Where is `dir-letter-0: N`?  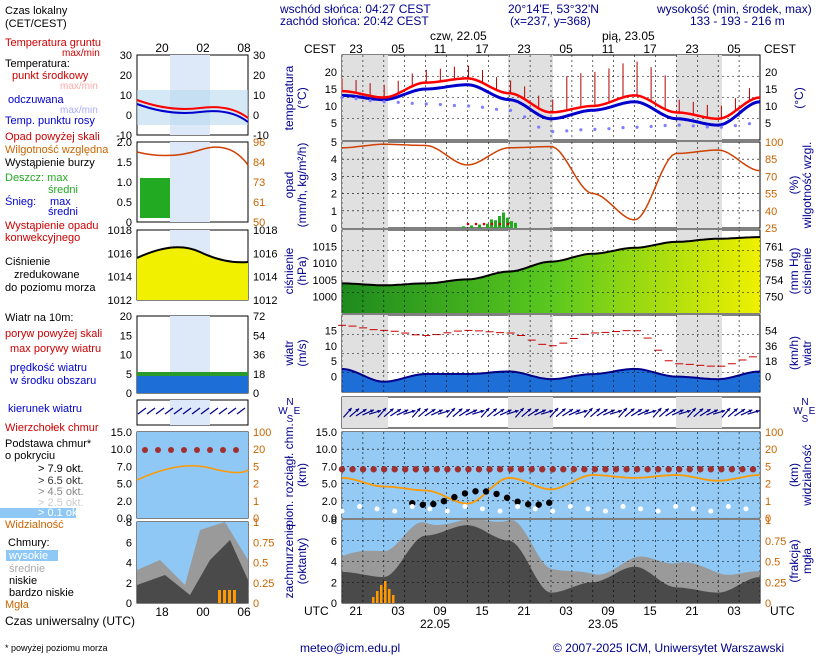
dir-letter-0: N is located at coordinates (289, 402).